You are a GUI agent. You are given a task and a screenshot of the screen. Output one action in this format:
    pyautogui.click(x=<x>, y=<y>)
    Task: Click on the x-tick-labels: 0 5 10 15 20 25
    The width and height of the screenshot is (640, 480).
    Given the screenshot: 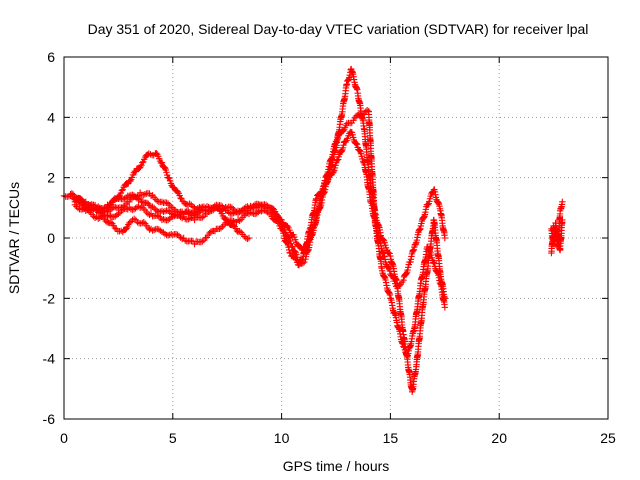 What is the action you would take?
    pyautogui.click(x=338, y=438)
    